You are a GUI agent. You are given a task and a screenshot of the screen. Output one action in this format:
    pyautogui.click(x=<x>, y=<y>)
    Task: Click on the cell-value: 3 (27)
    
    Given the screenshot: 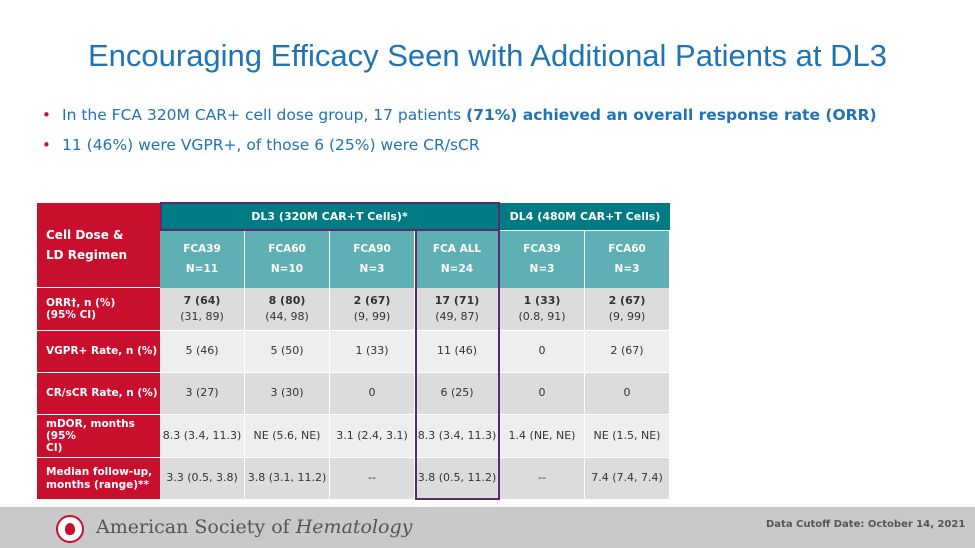 What is the action you would take?
    pyautogui.click(x=202, y=393)
    